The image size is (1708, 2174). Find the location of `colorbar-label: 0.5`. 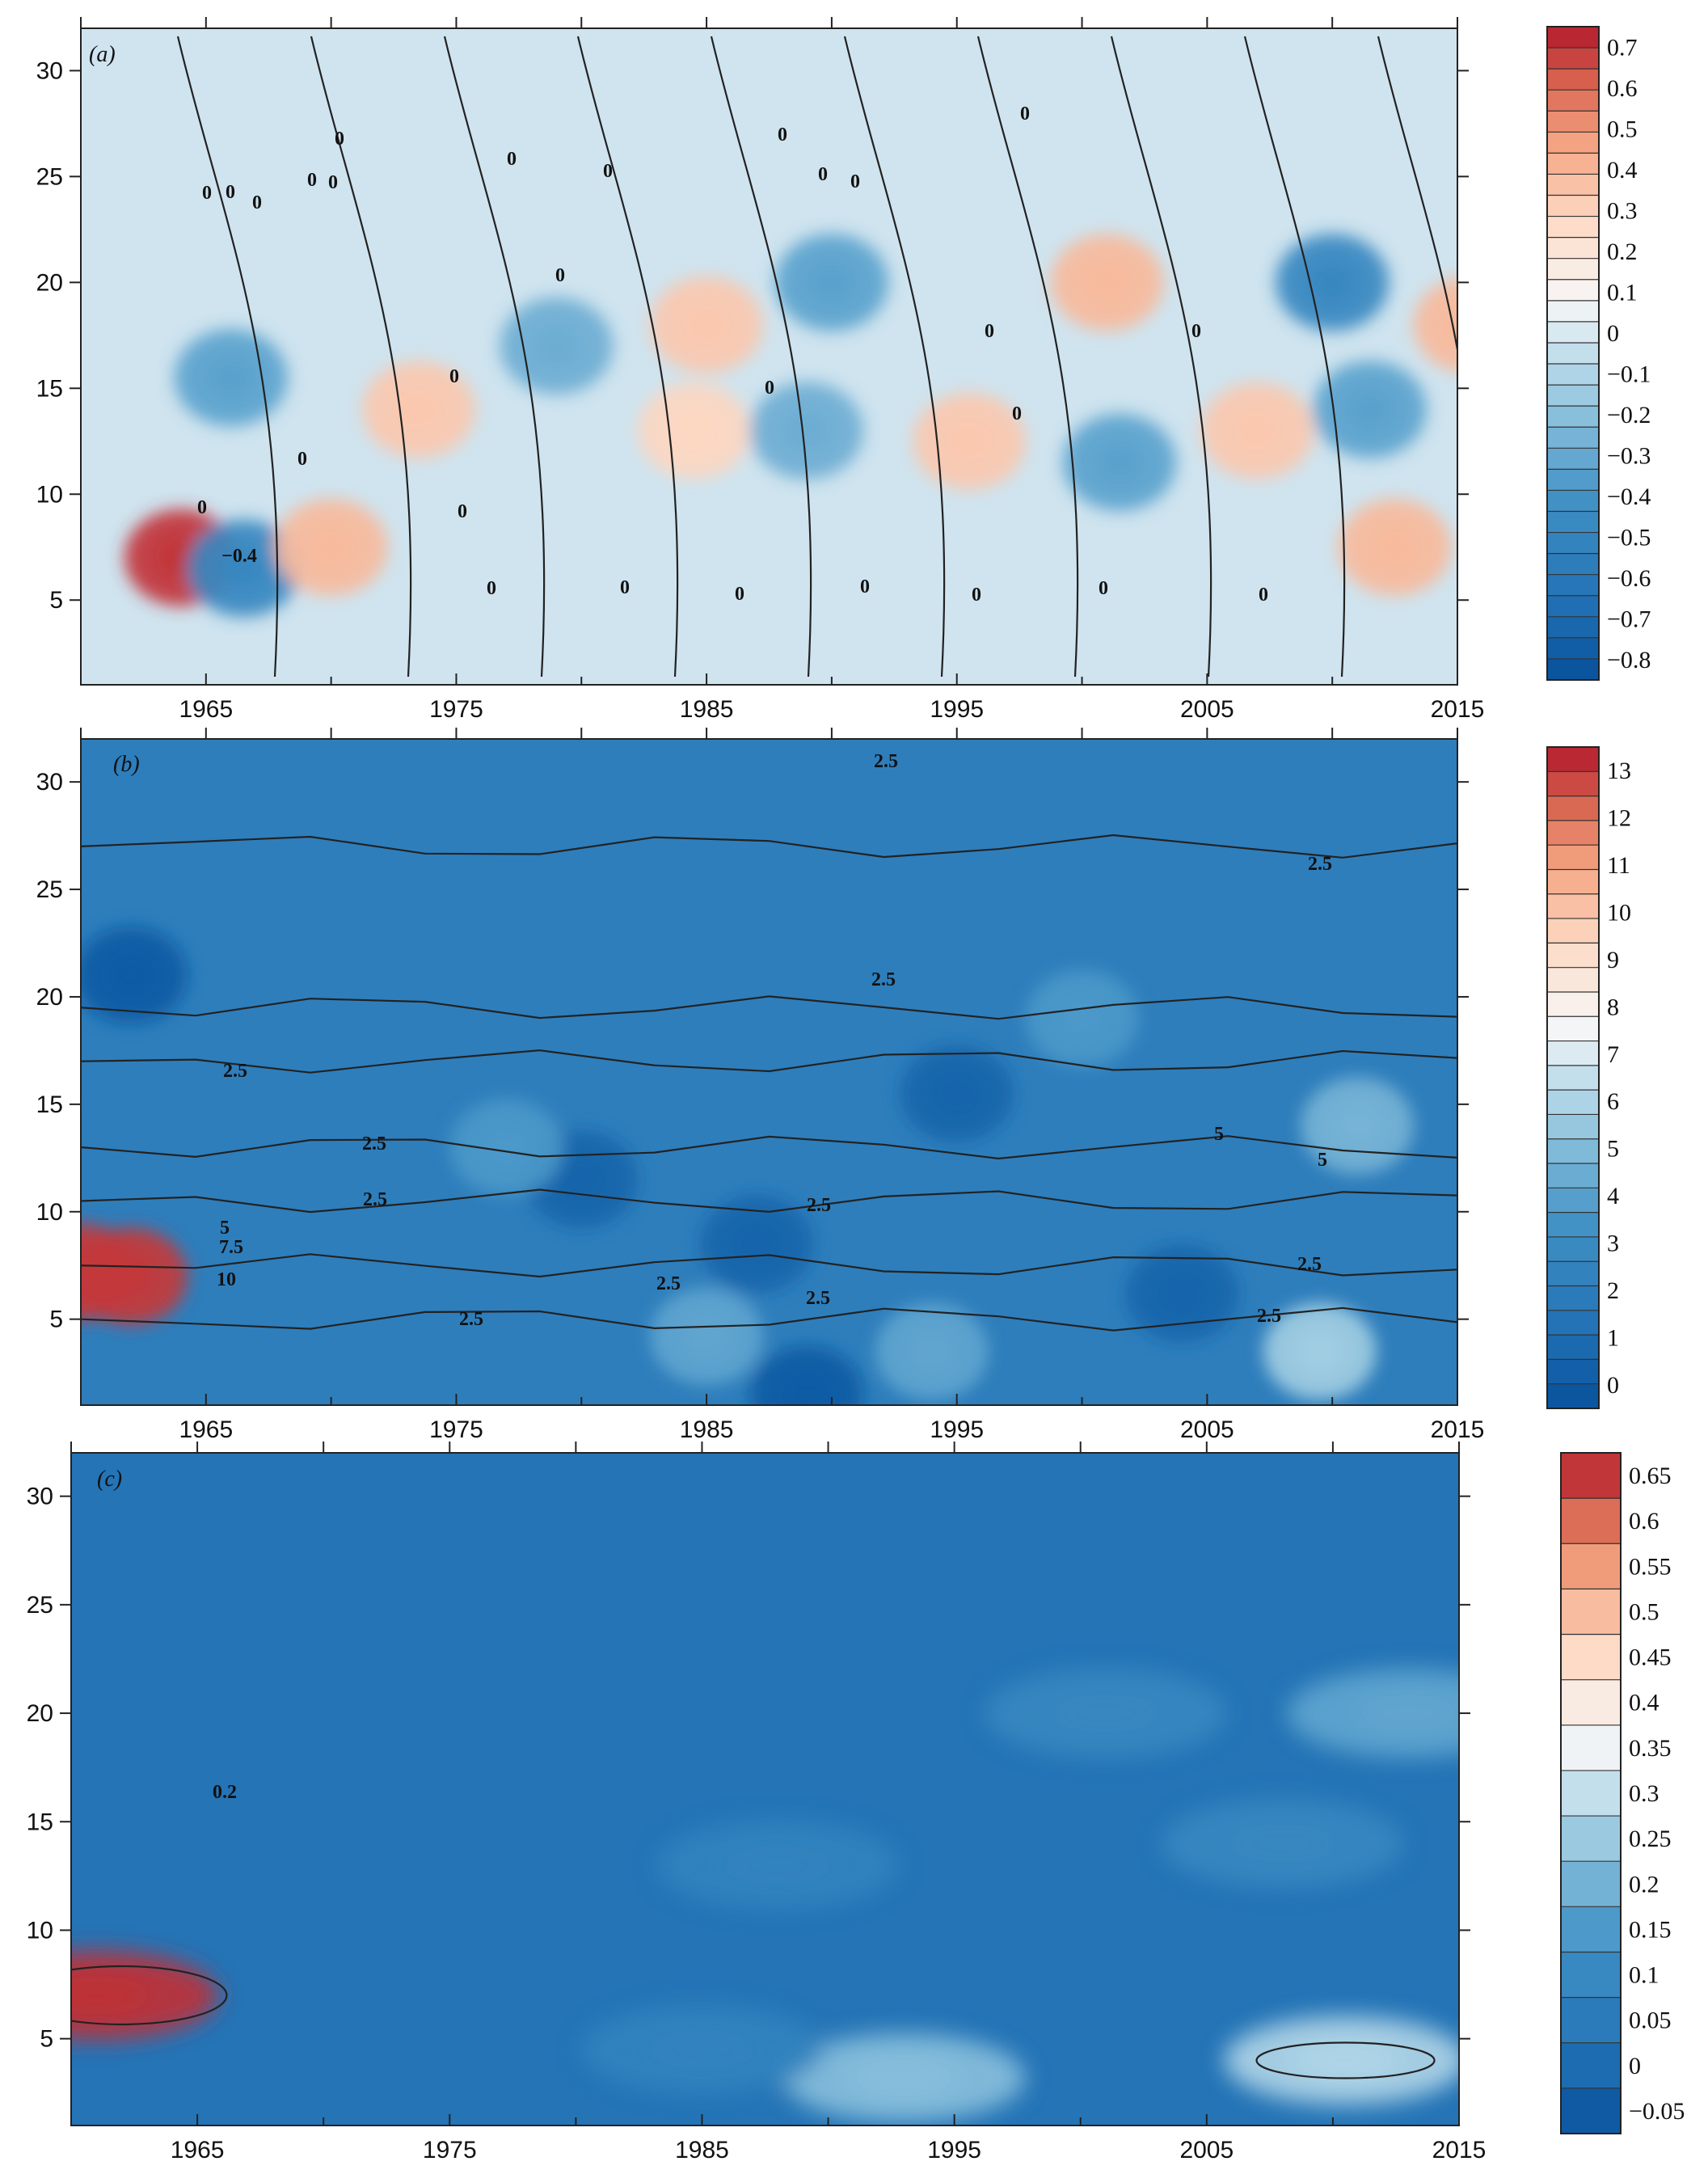

colorbar-label: 0.5 is located at coordinates (1622, 129).